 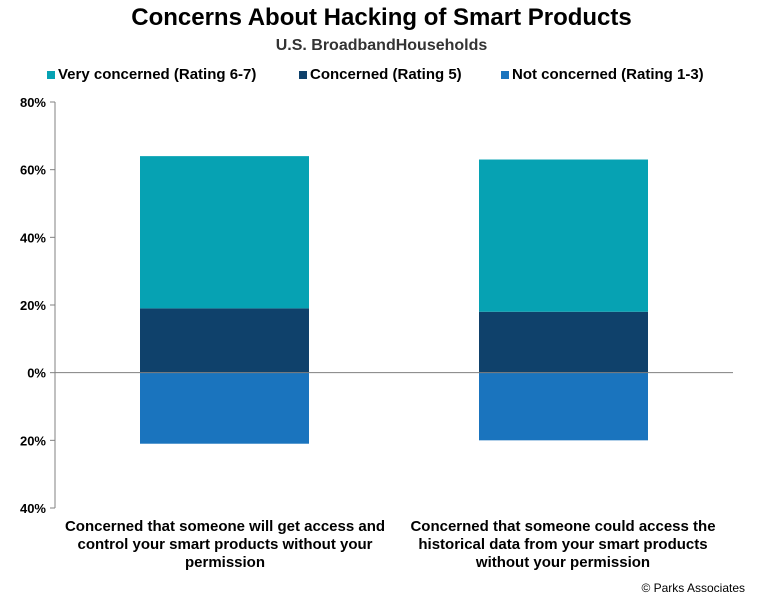 What do you see at coordinates (381, 17) in the screenshot?
I see `chart-title: Concerns About Hacking of Smart Products` at bounding box center [381, 17].